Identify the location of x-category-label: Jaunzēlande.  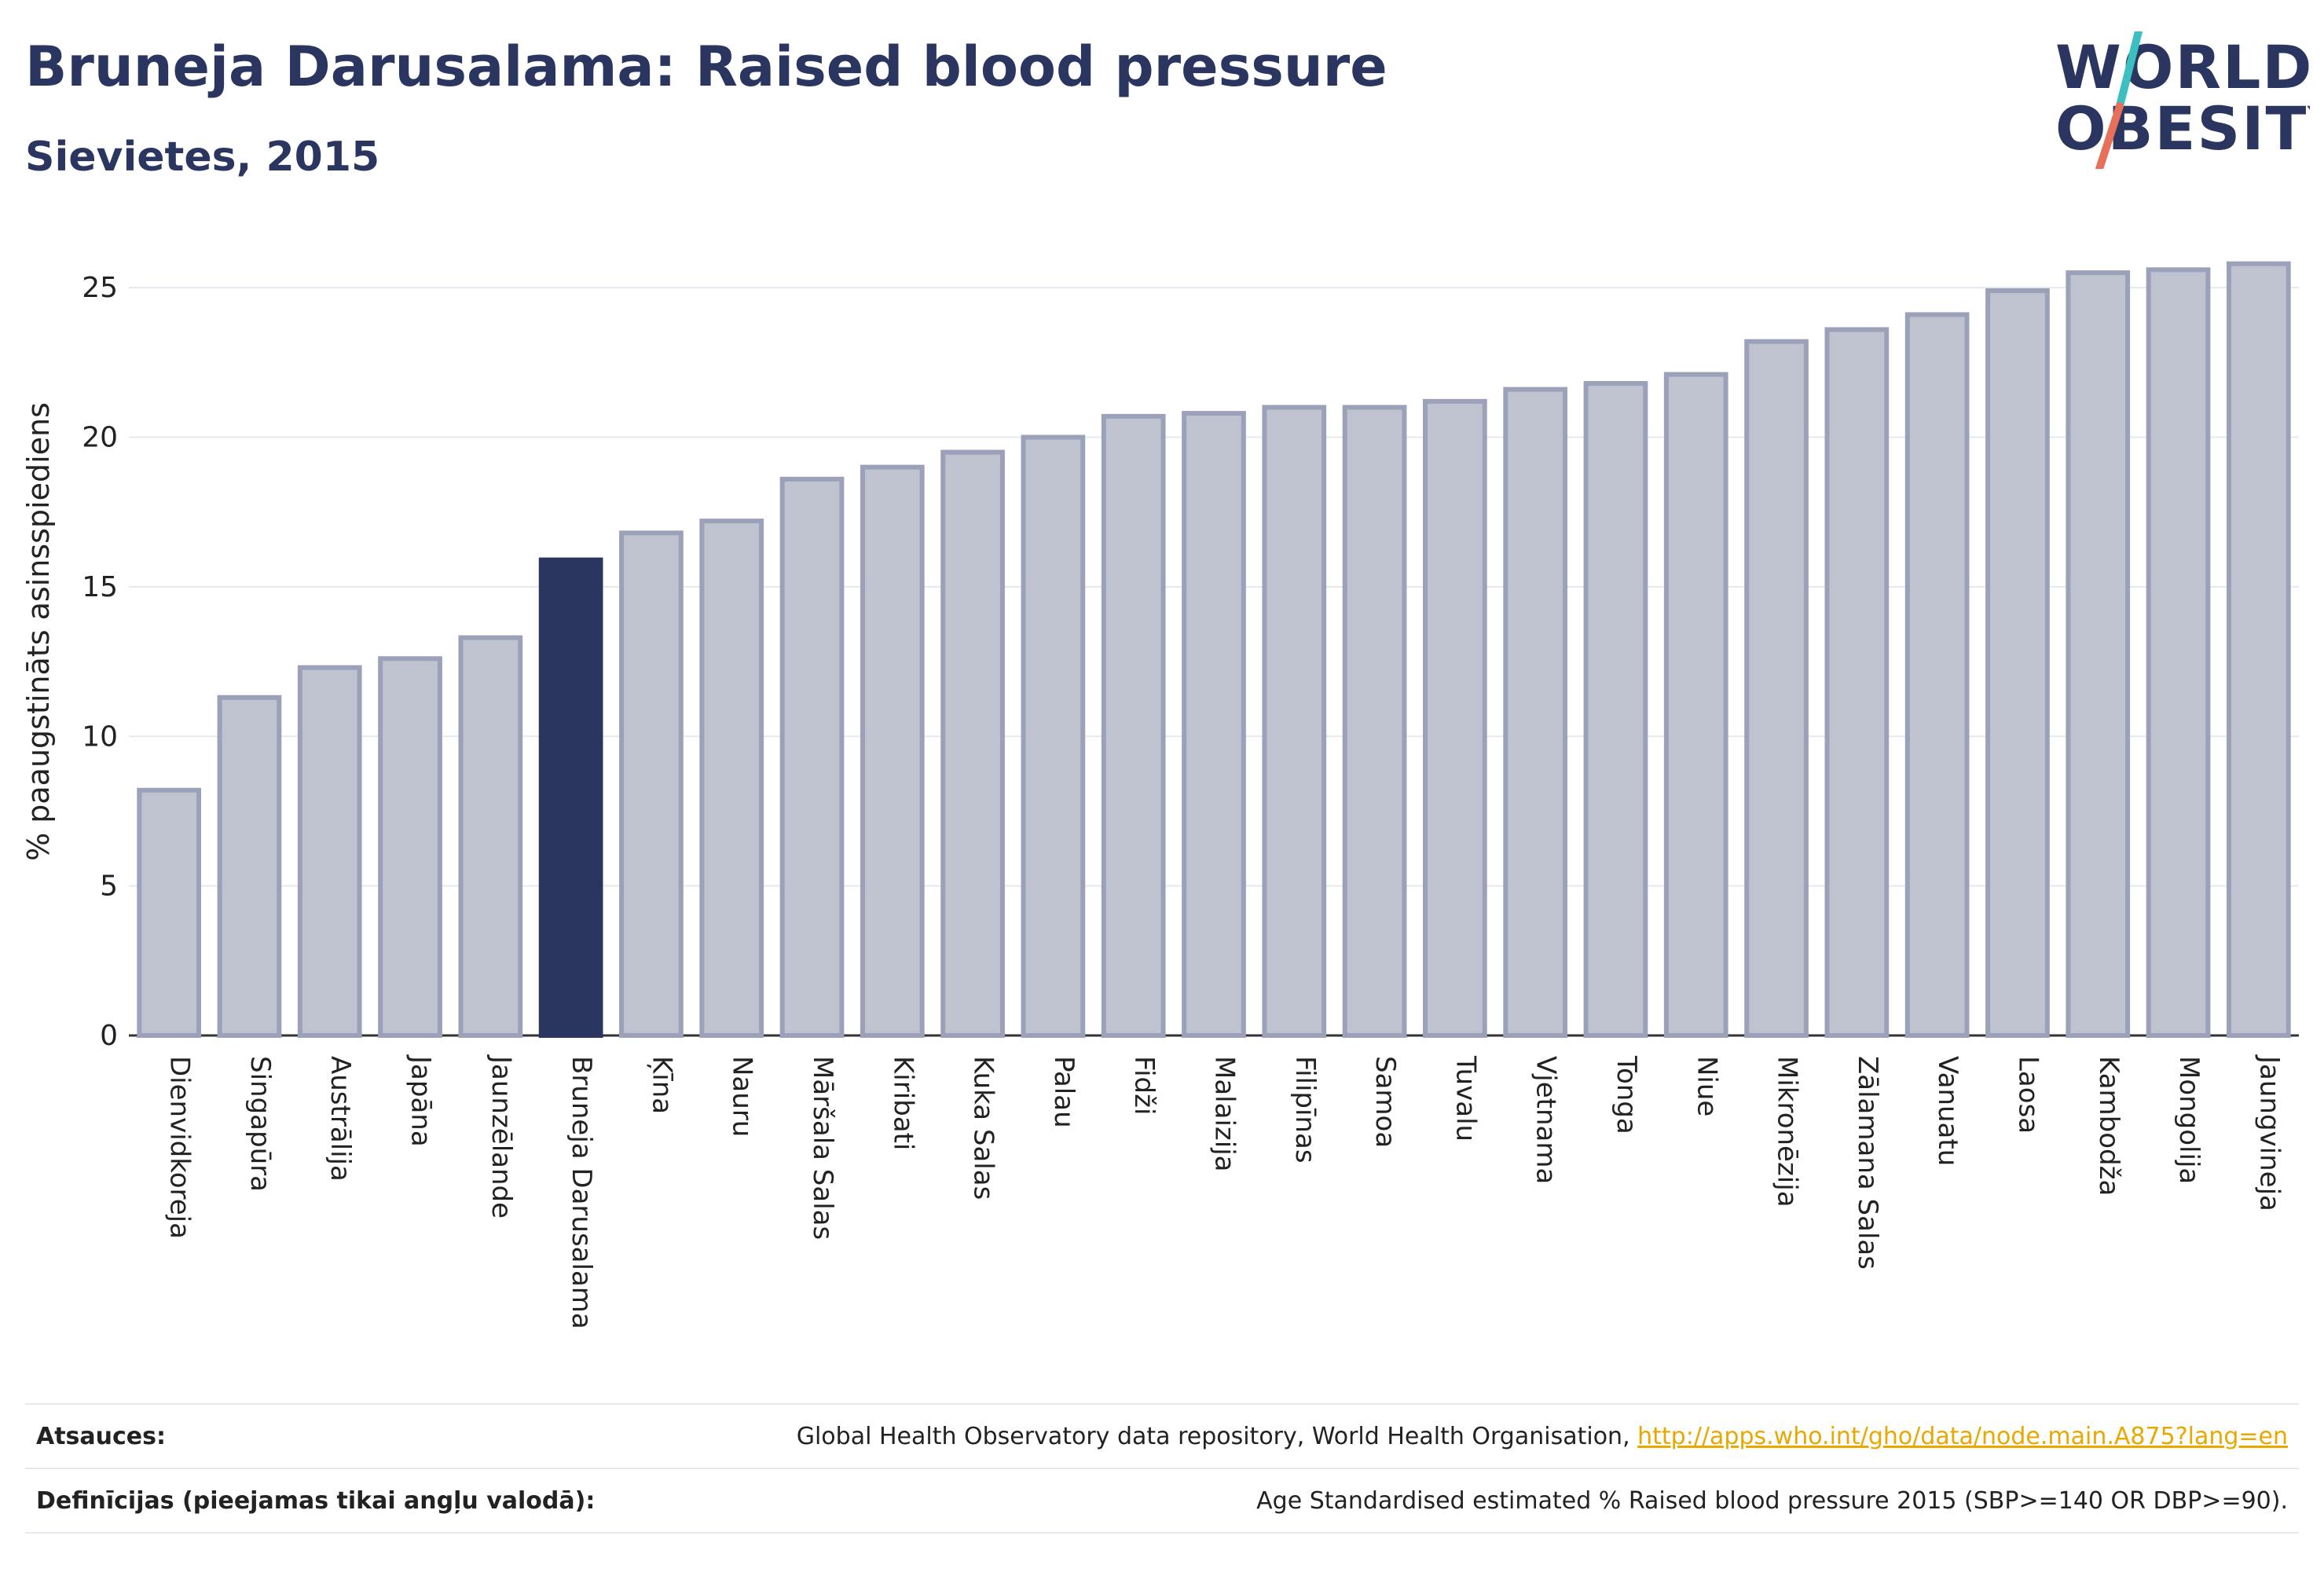
(501, 1136).